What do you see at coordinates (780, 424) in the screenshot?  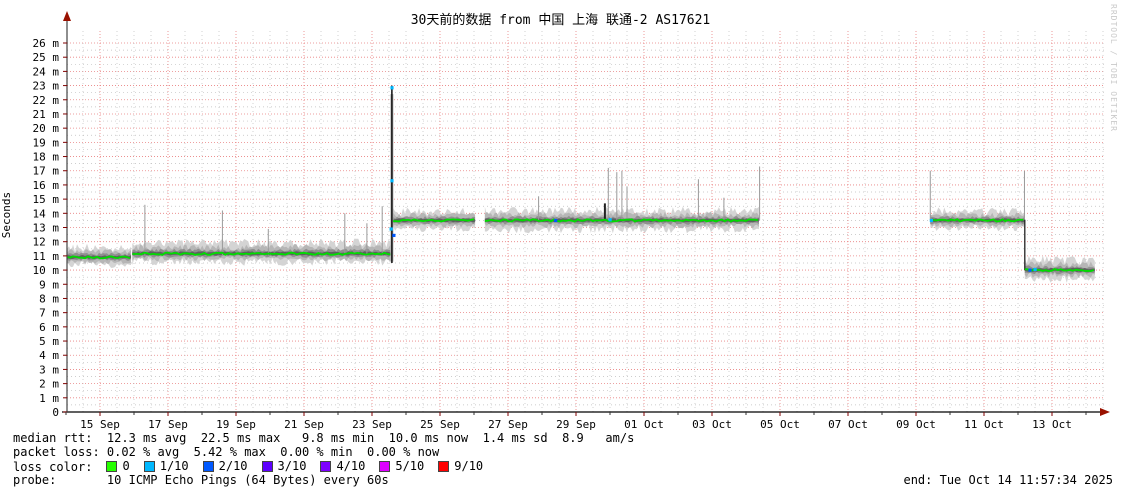 I see `svg-text: 05 Oct` at bounding box center [780, 424].